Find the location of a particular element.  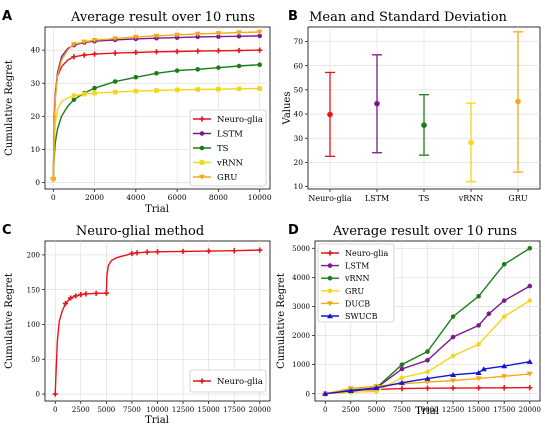

panel-d-legend-box is located at coordinates (356, 283).